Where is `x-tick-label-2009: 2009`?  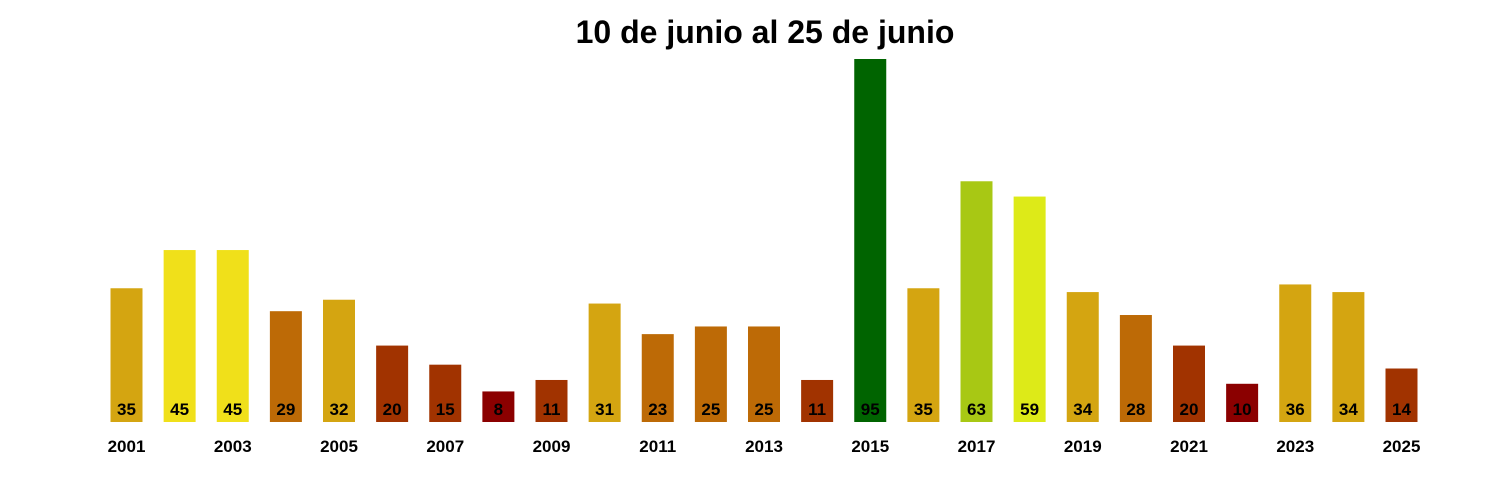 x-tick-label-2009: 2009 is located at coordinates (552, 446).